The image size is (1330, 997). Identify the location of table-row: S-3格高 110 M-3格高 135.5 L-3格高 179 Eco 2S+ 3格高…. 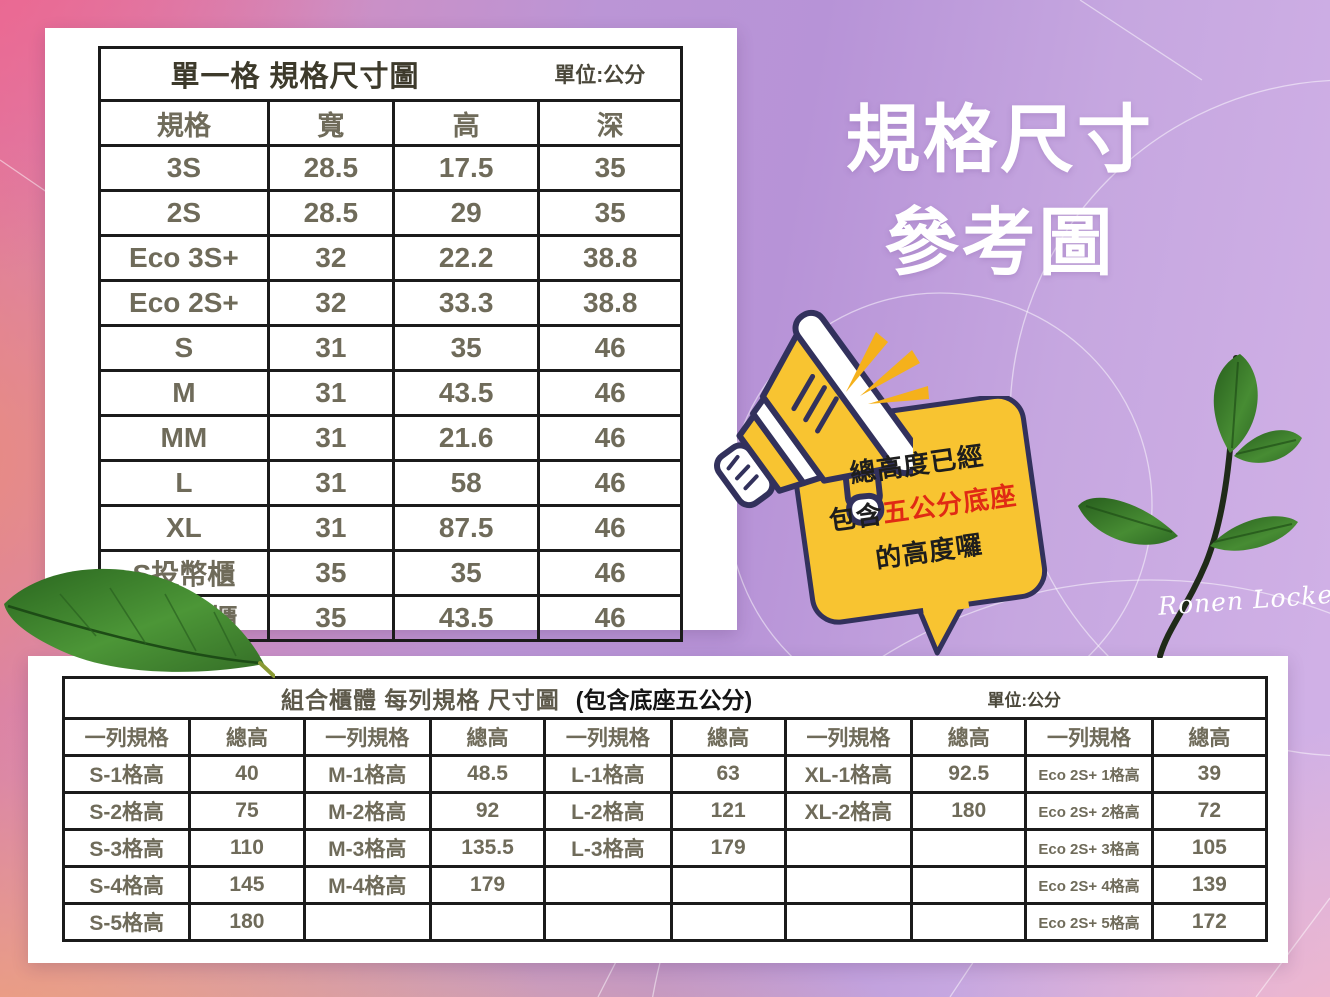
(665, 848).